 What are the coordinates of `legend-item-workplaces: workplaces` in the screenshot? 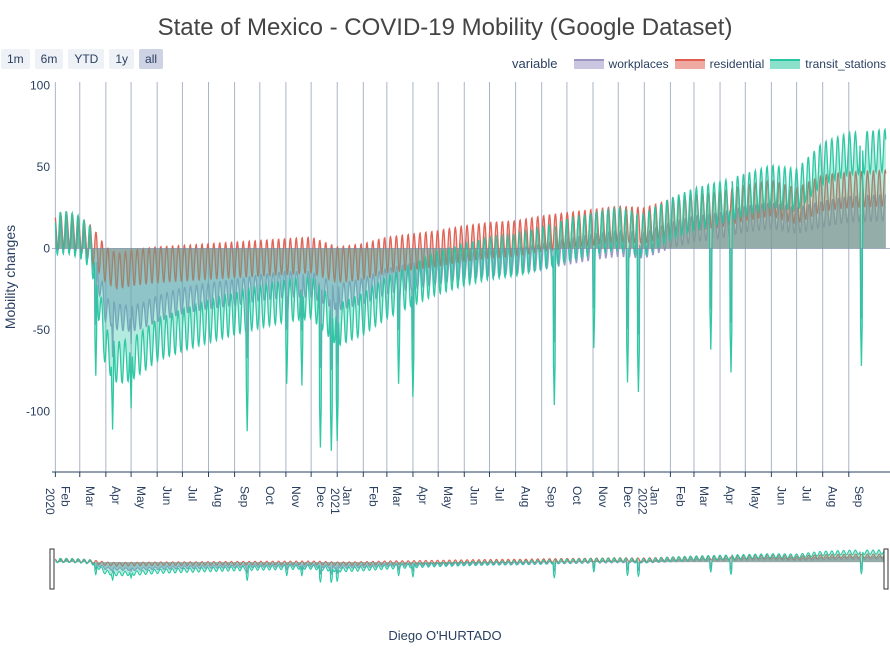 It's located at (621, 63).